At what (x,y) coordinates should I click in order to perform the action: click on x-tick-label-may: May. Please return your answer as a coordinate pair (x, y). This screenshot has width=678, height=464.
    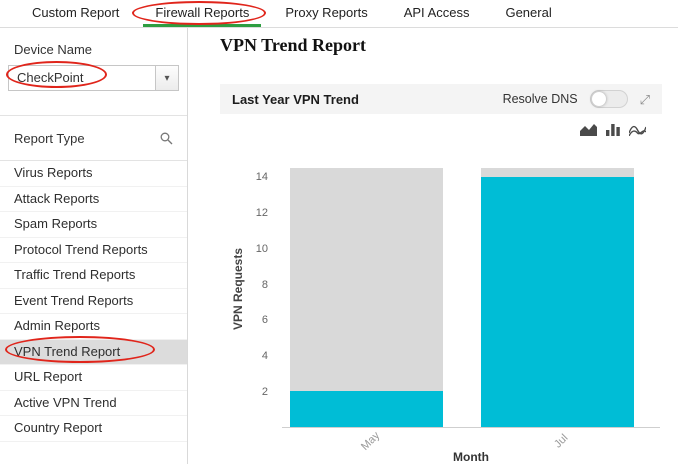
    Looking at the image, I should click on (371, 441).